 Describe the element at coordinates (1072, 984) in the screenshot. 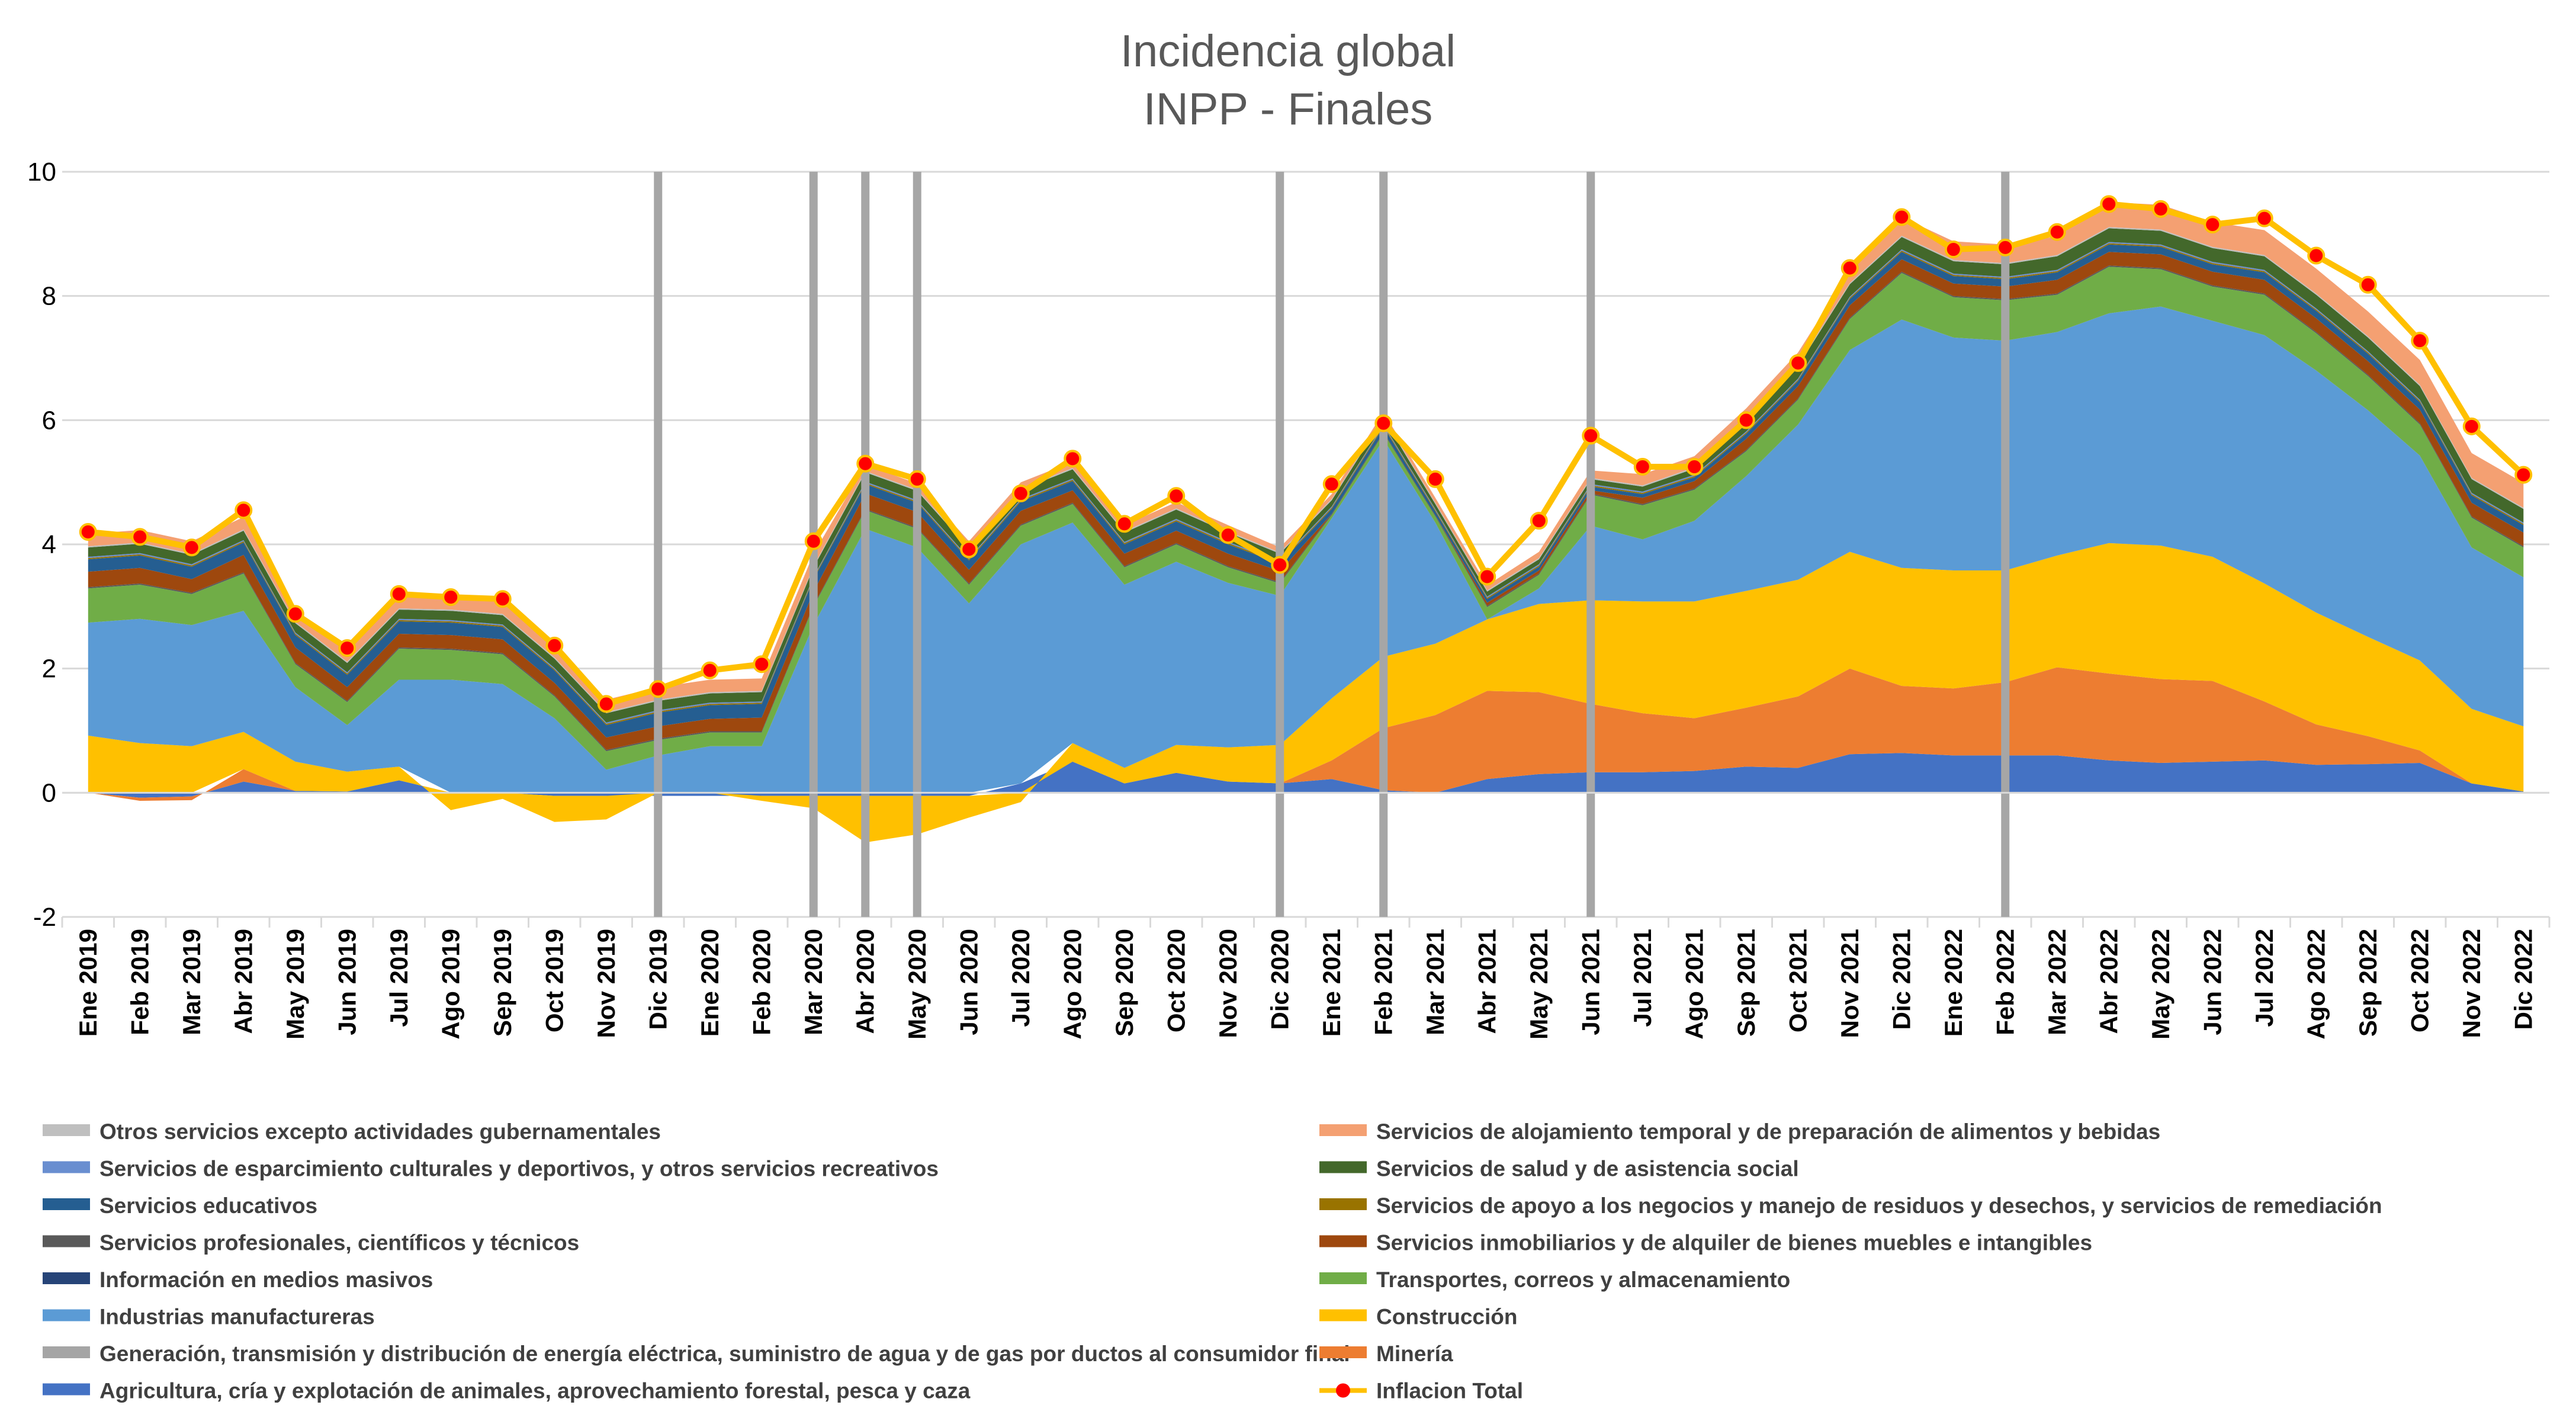

I see `x-tick-label-19: Ago 2020` at that location.